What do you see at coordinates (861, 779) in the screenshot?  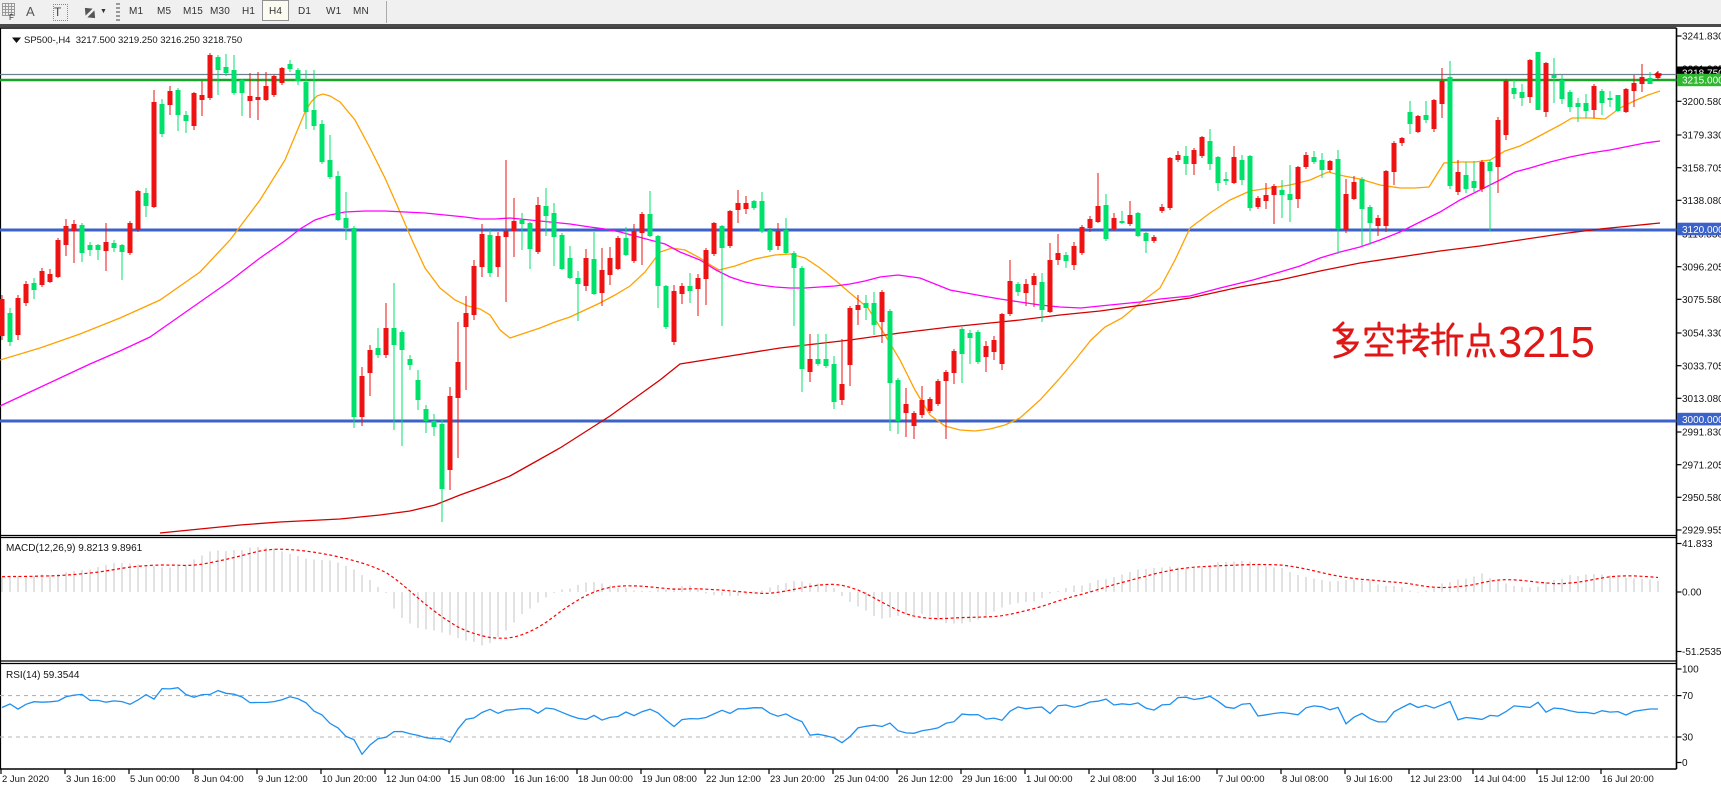 I see `svg-text: 25 Jun 04:00` at bounding box center [861, 779].